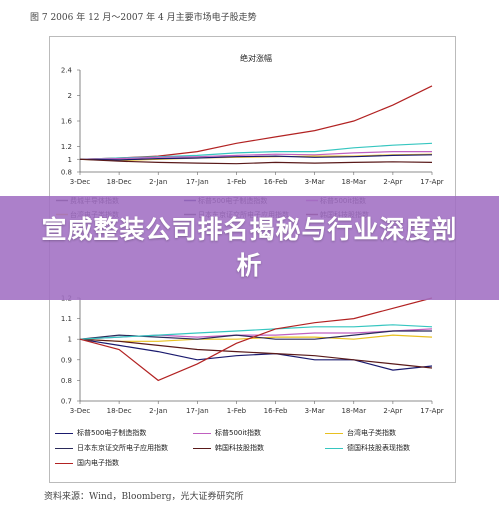 This screenshot has width=499, height=508. I want to click on legend-item: 德国科技股表现指数, so click(367, 448).